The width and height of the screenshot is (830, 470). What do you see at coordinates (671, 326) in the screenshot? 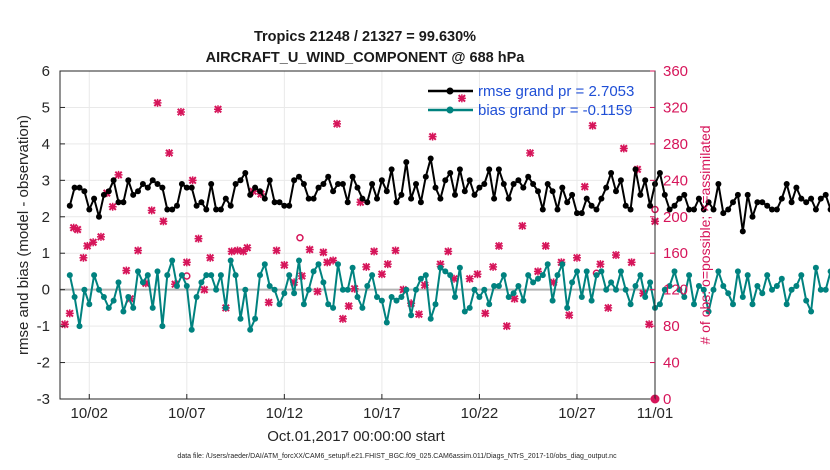
I see `y2-tick-label: 80` at bounding box center [671, 326].